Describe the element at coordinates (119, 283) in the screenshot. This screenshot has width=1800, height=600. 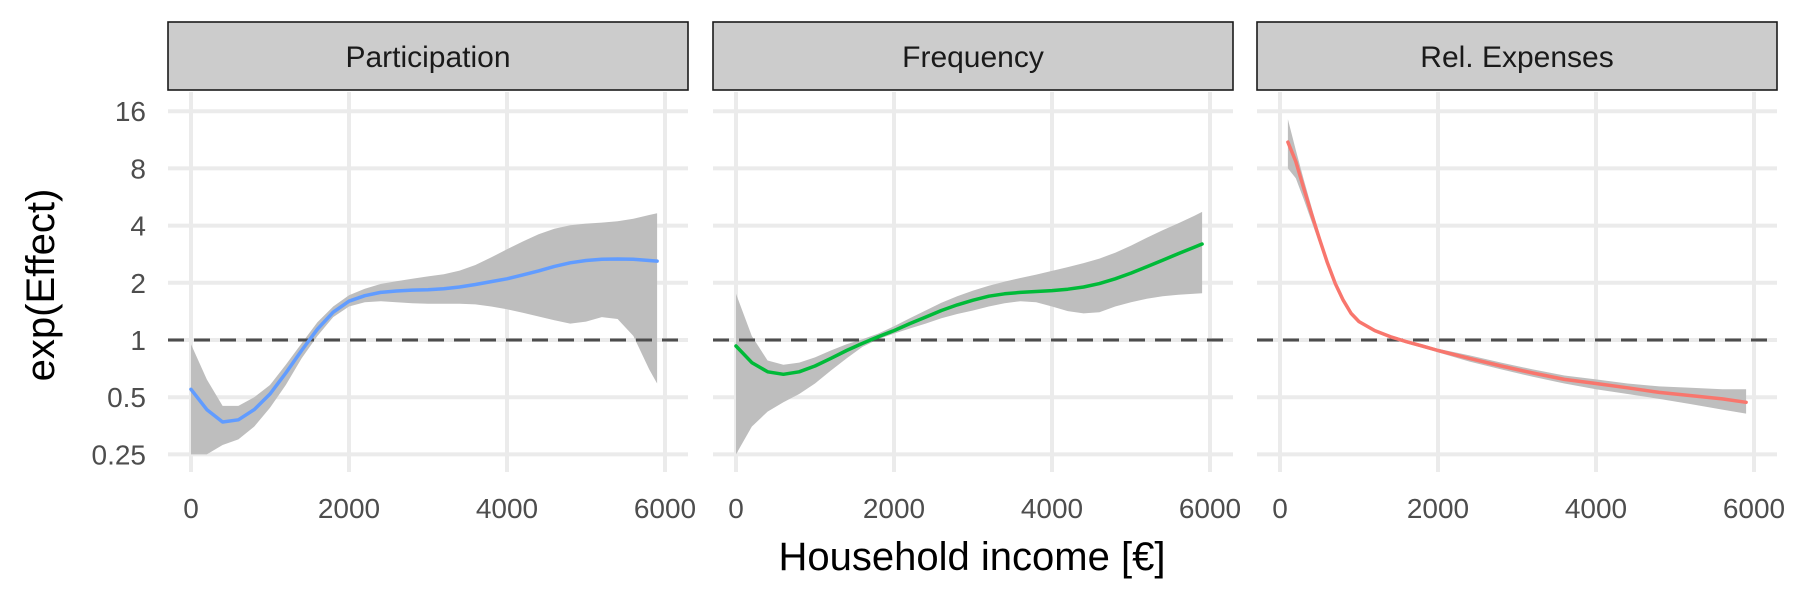
I see `y-axis: 0.25 0.5 1 2 4 8 16` at that location.